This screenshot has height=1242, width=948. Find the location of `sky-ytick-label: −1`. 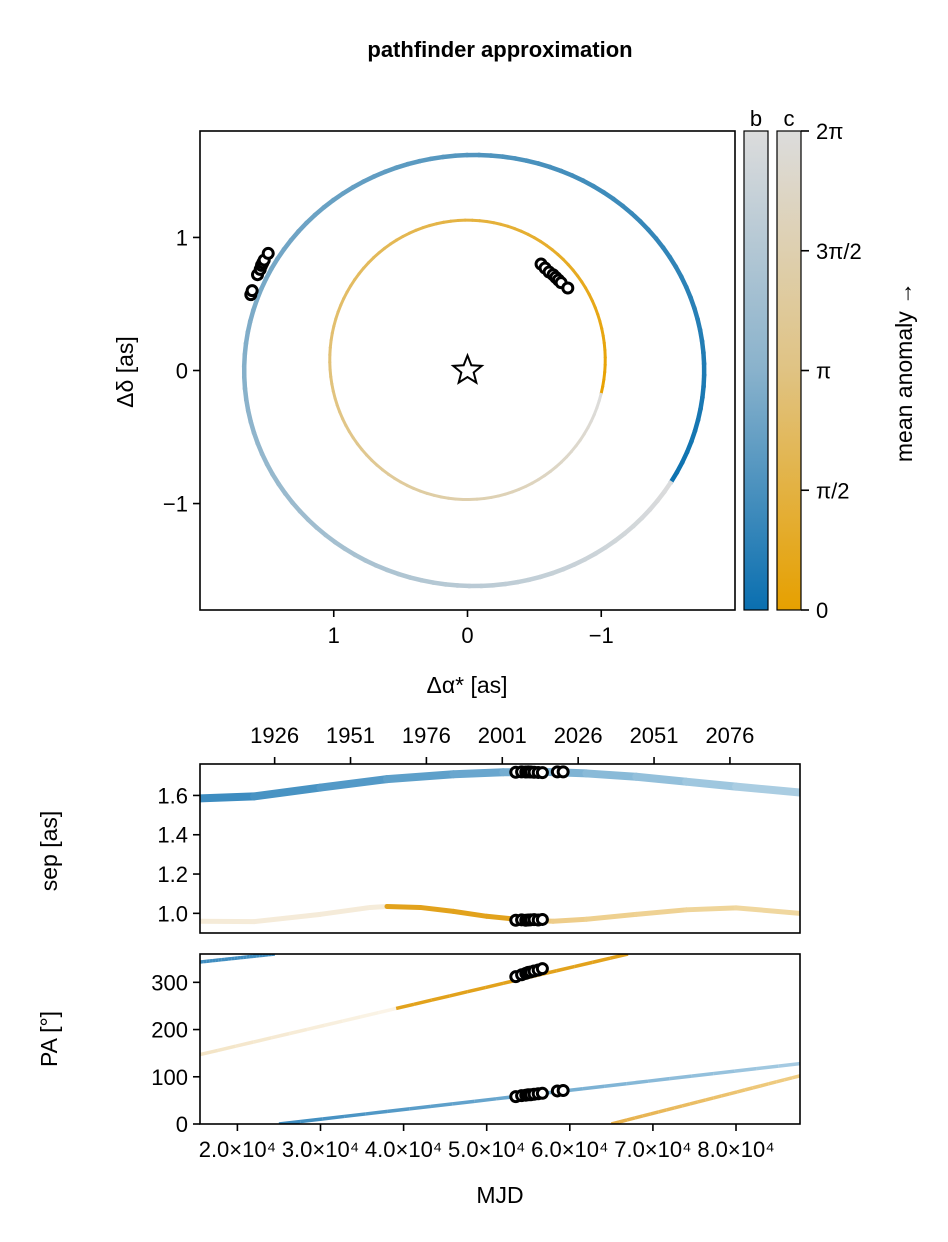

sky-ytick-label: −1 is located at coordinates (175, 504).